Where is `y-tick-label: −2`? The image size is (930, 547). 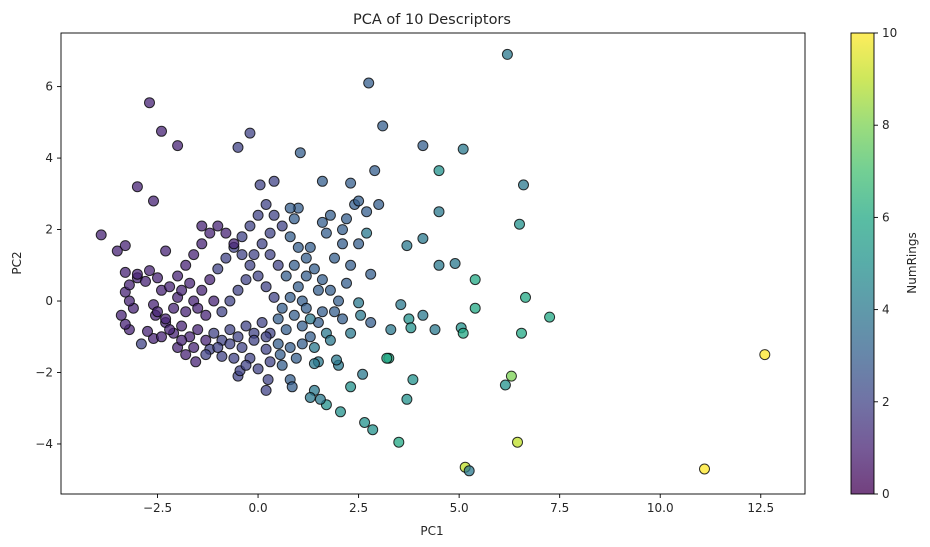 y-tick-label: −2 is located at coordinates (44, 372).